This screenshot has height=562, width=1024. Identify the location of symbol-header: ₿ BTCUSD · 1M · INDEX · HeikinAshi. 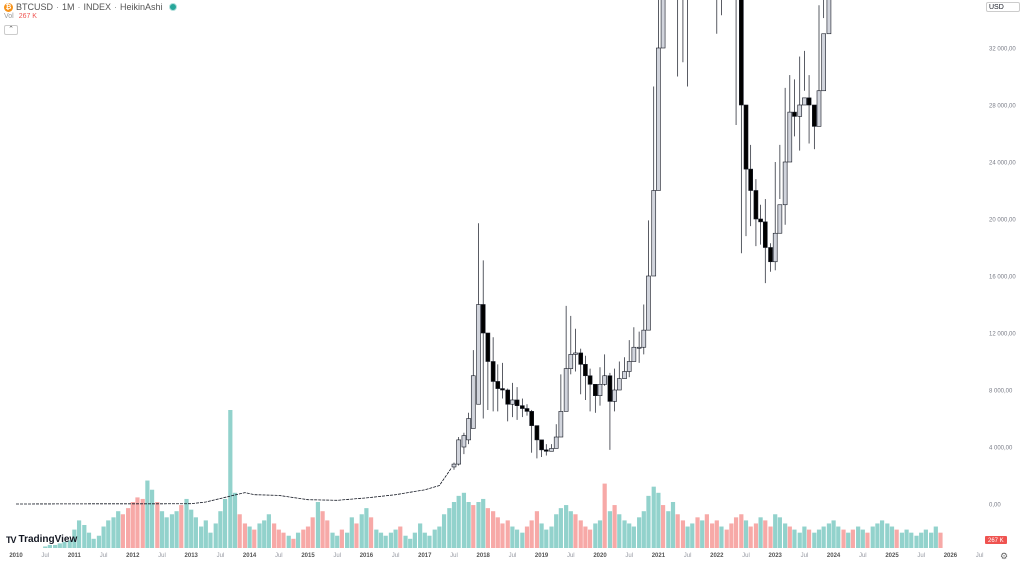
(90, 7).